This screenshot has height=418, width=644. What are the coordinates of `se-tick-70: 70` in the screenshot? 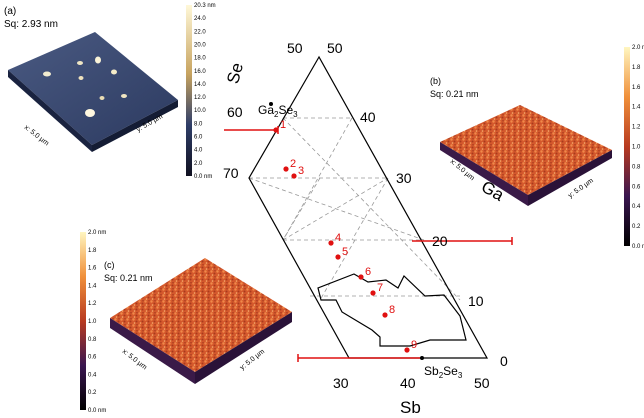 It's located at (231, 173).